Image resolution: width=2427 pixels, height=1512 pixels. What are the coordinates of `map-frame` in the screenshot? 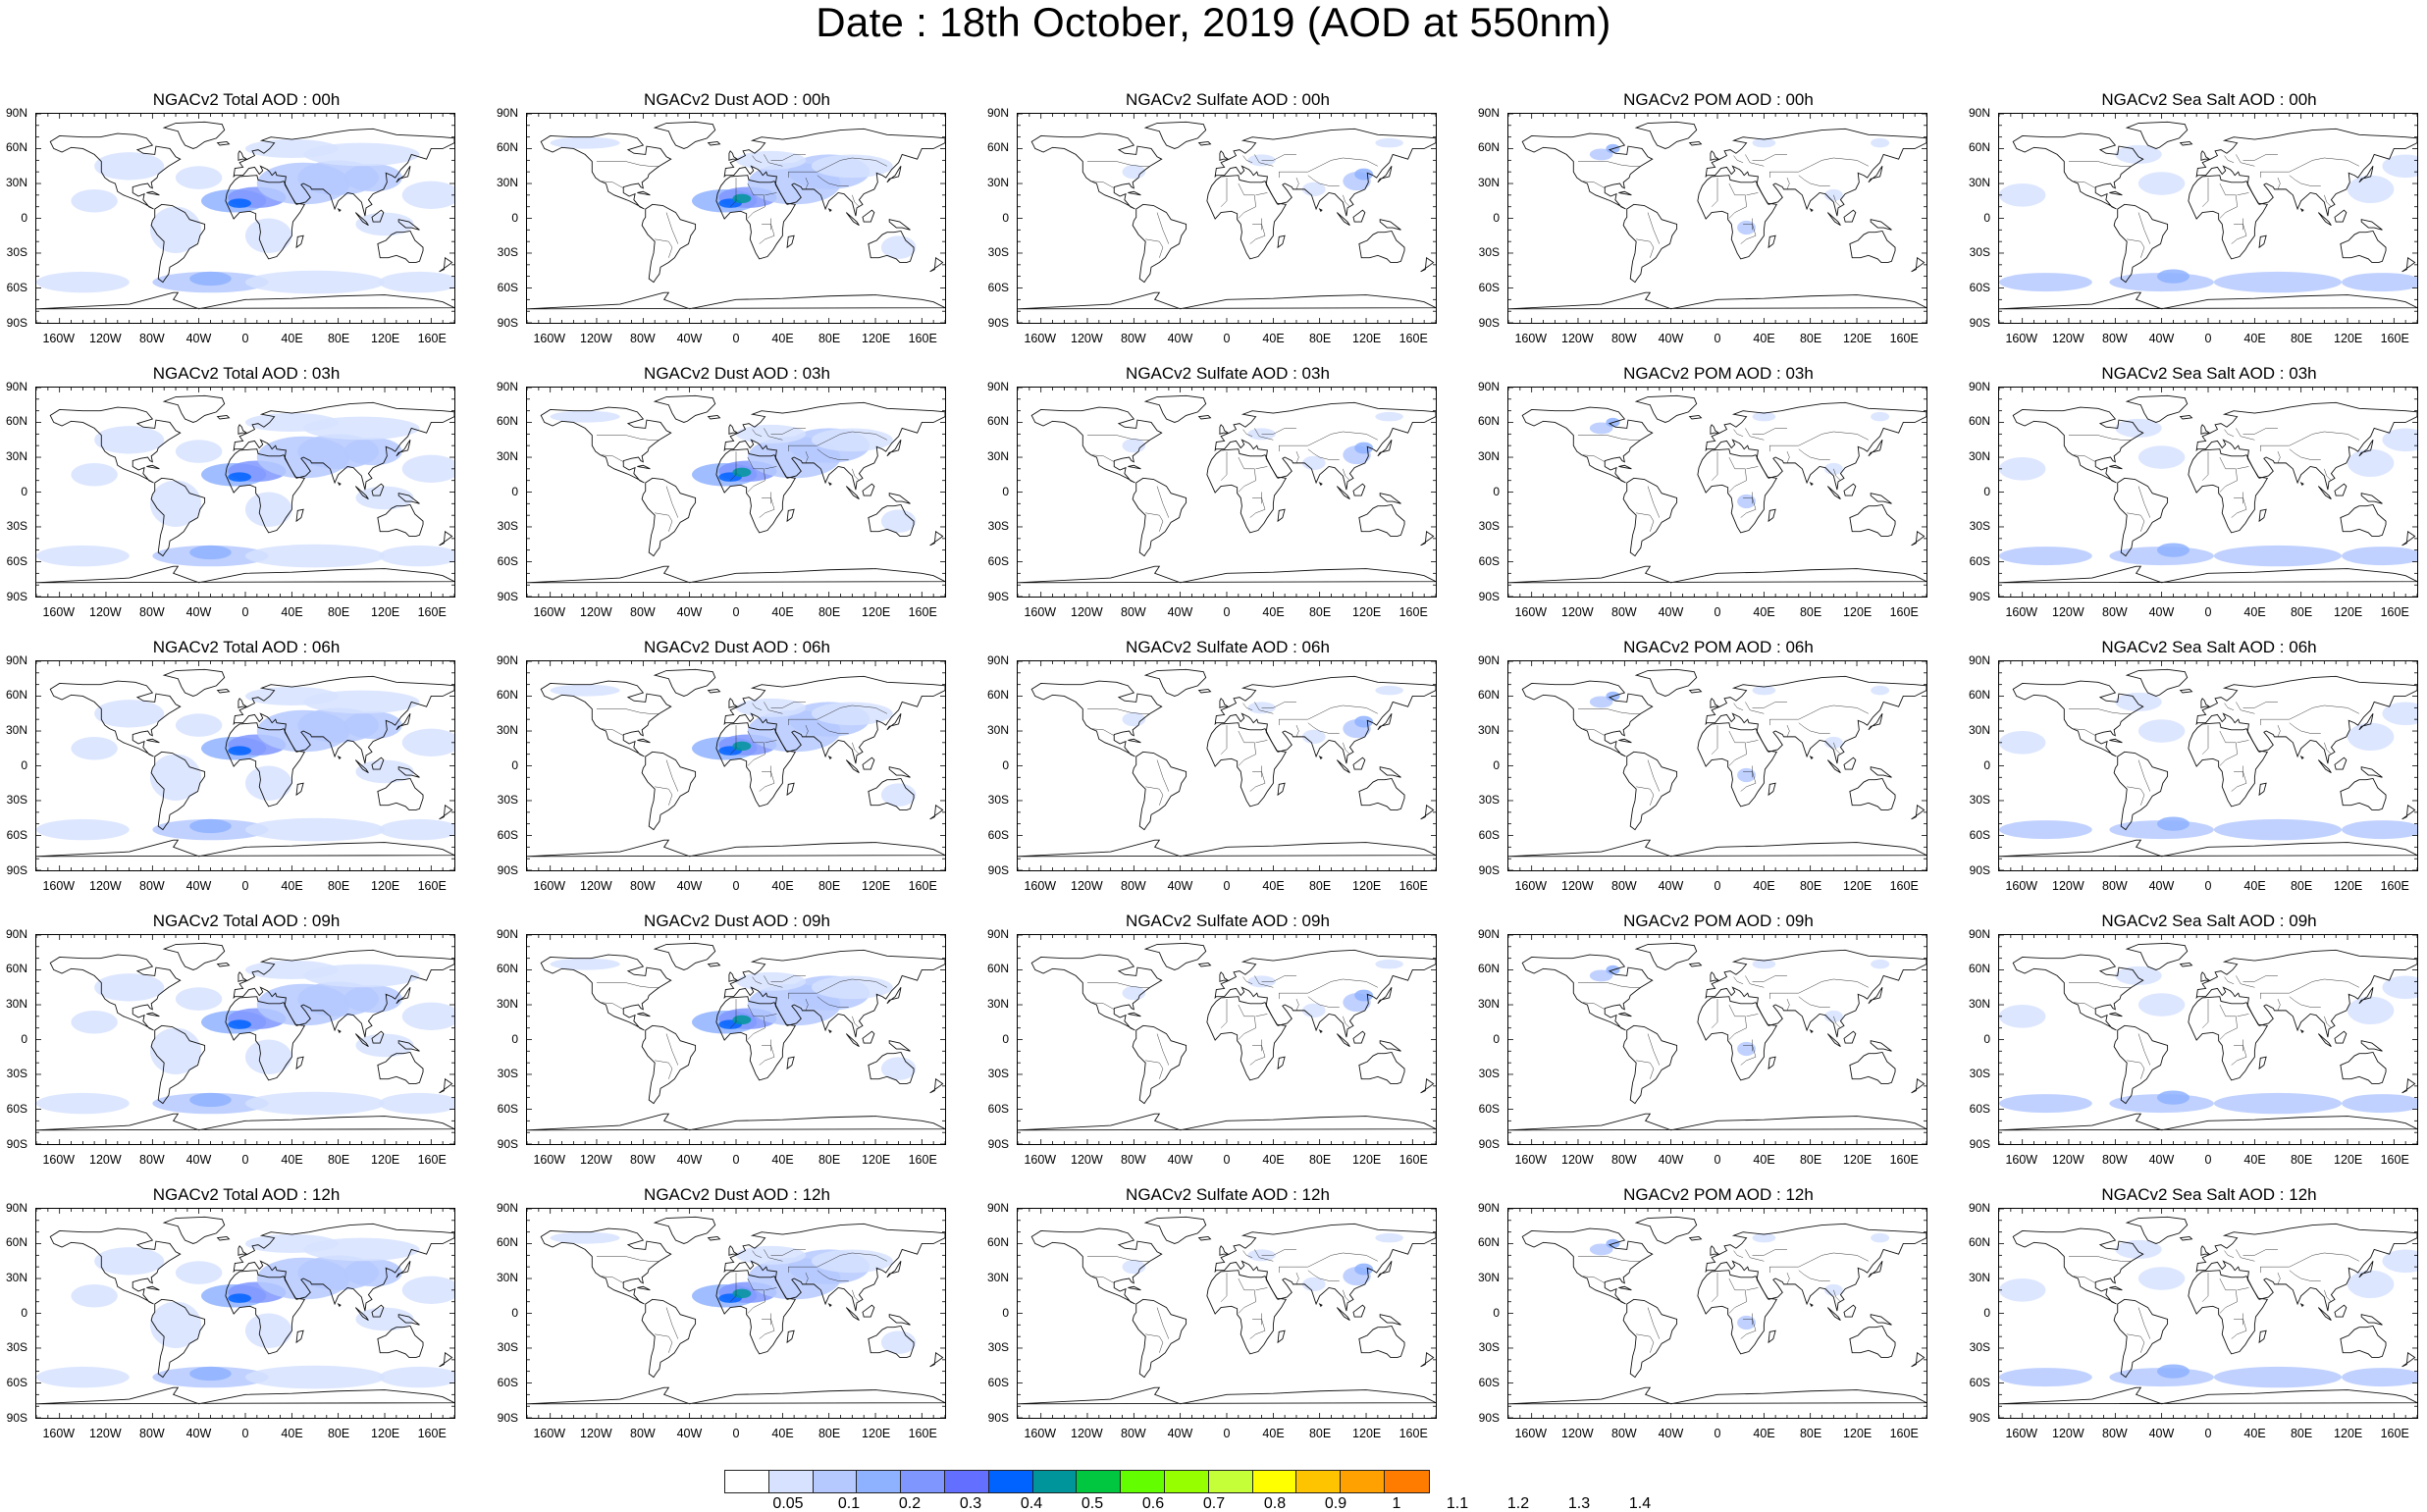 It's located at (1717, 1313).